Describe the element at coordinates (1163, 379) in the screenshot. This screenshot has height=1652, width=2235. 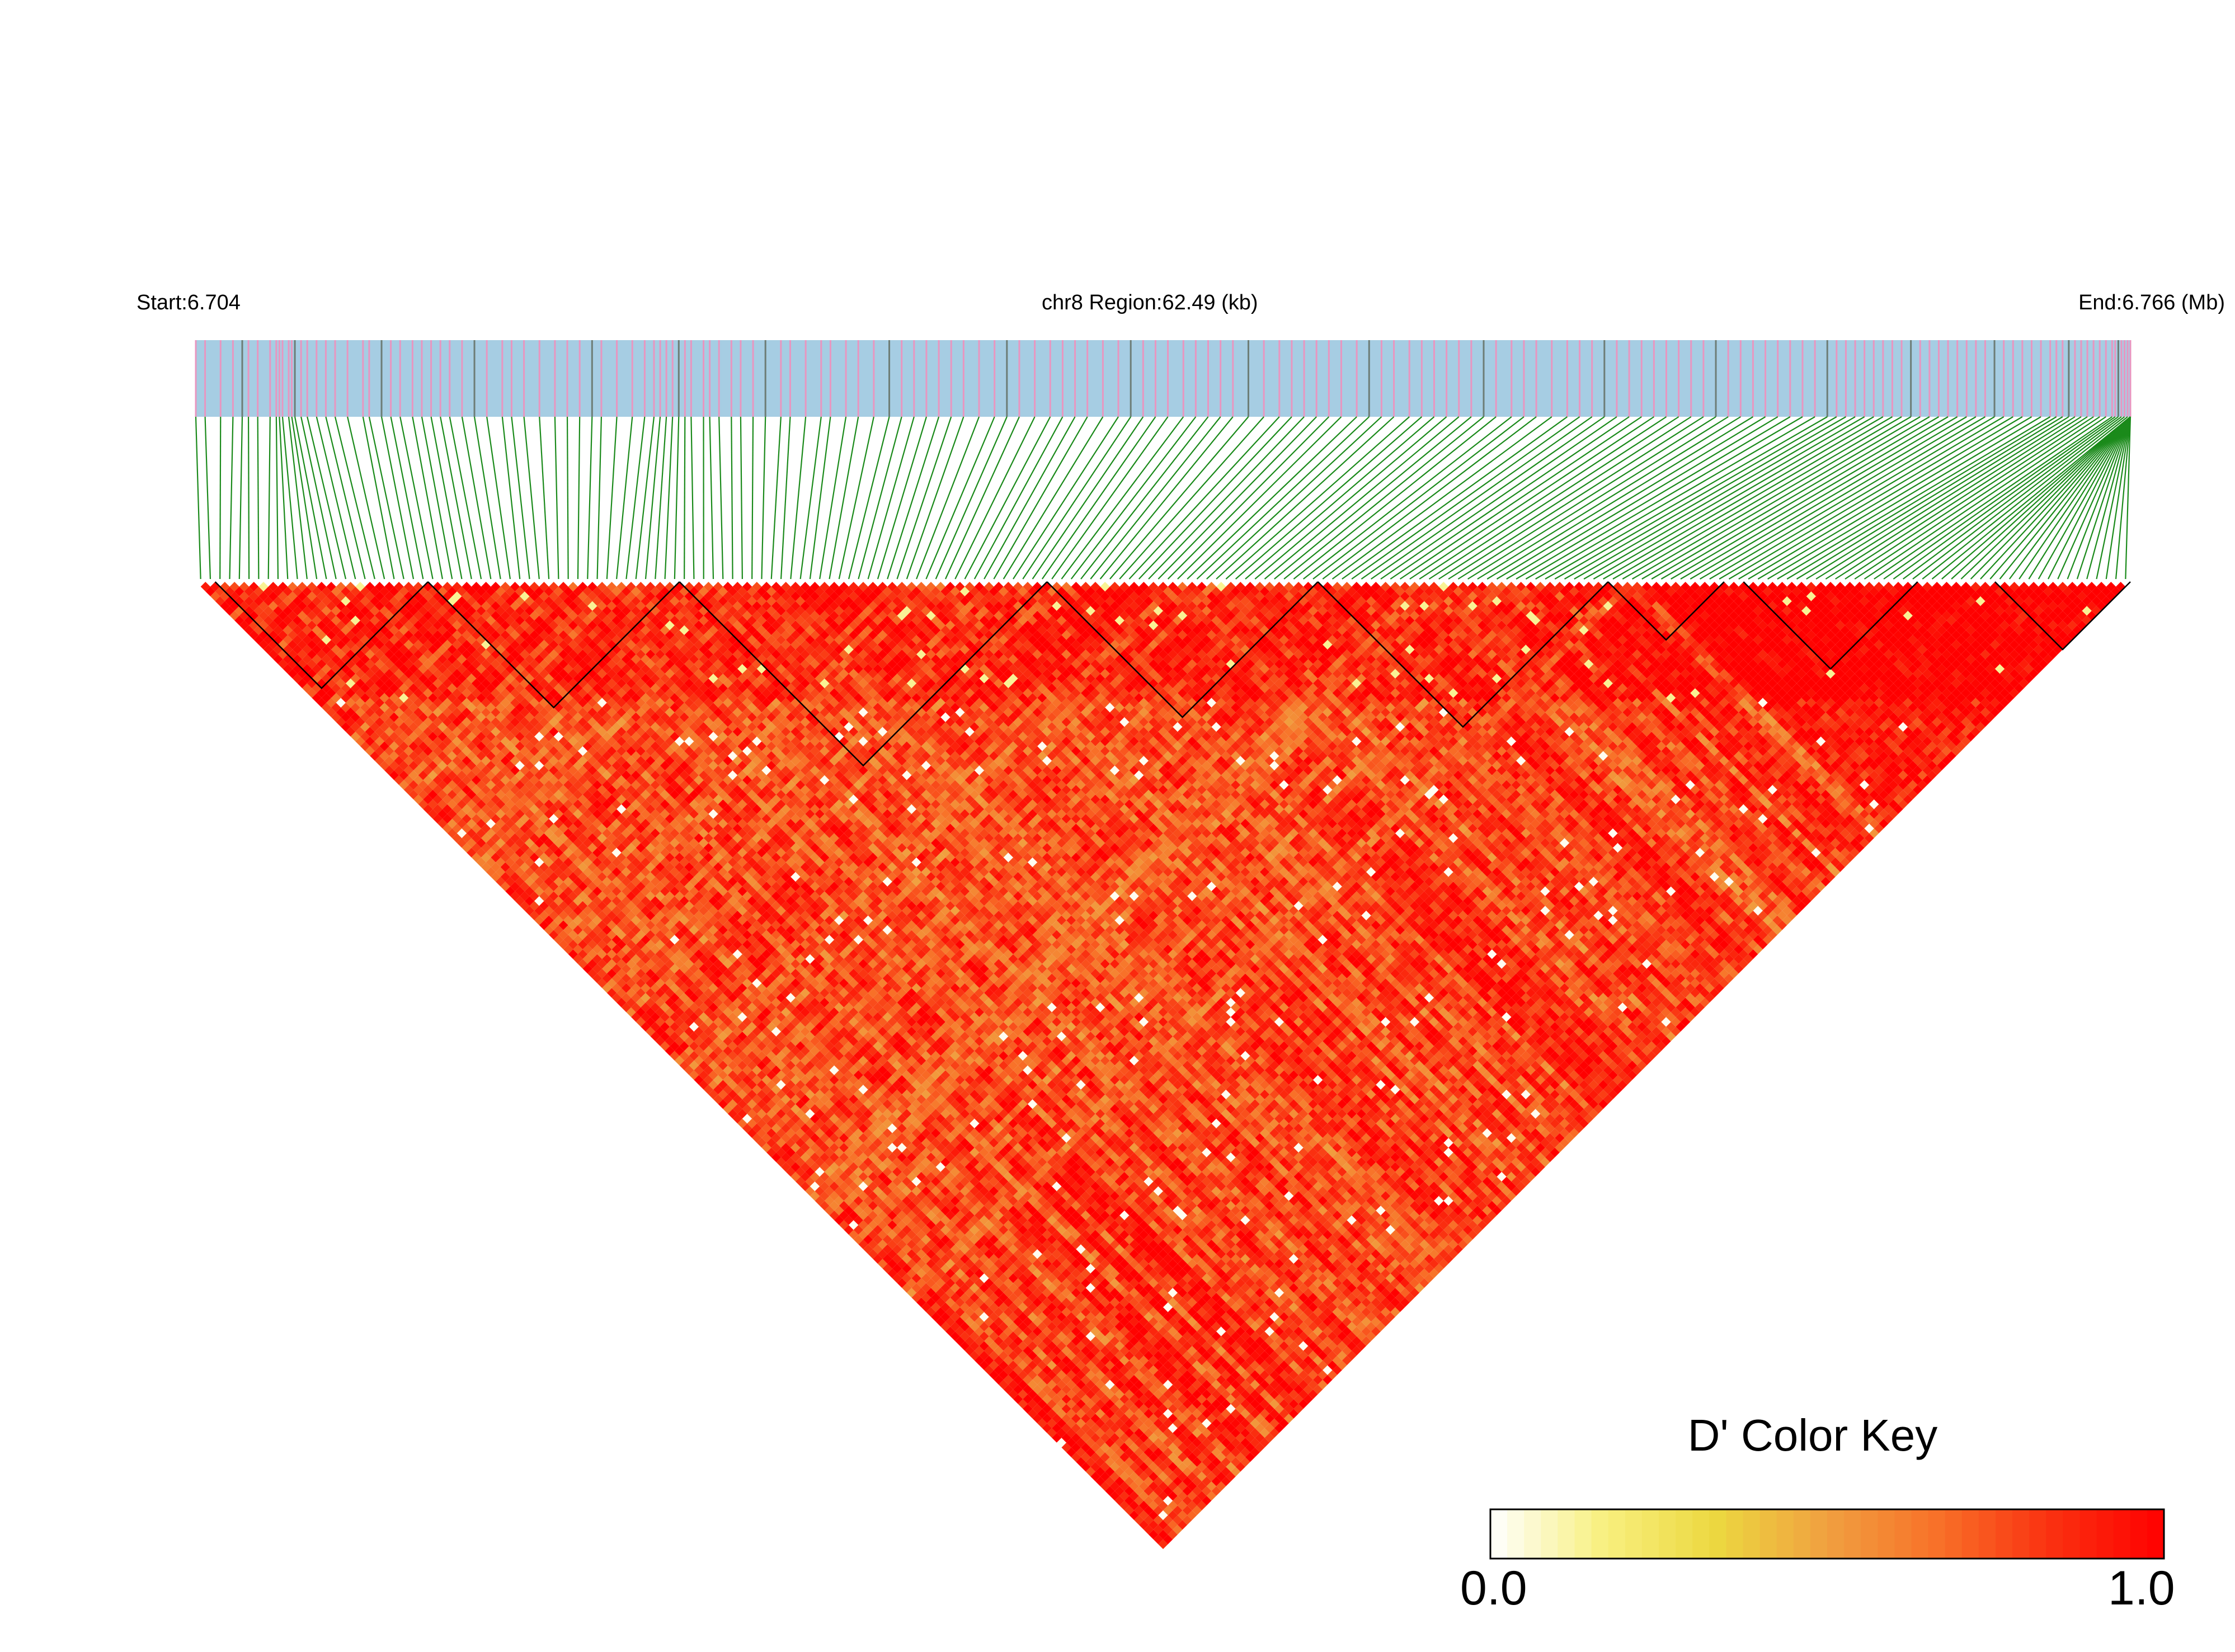
I see `snp-position-band` at that location.